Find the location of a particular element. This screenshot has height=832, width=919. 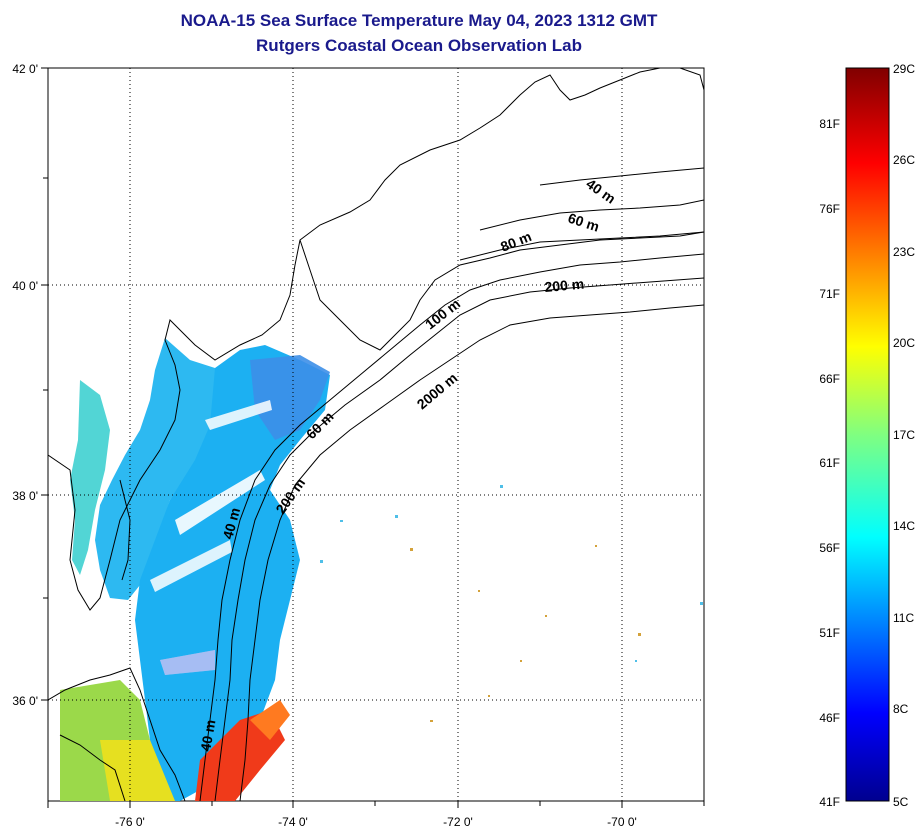

colorbar-f-label: 56F is located at coordinates (829, 548).